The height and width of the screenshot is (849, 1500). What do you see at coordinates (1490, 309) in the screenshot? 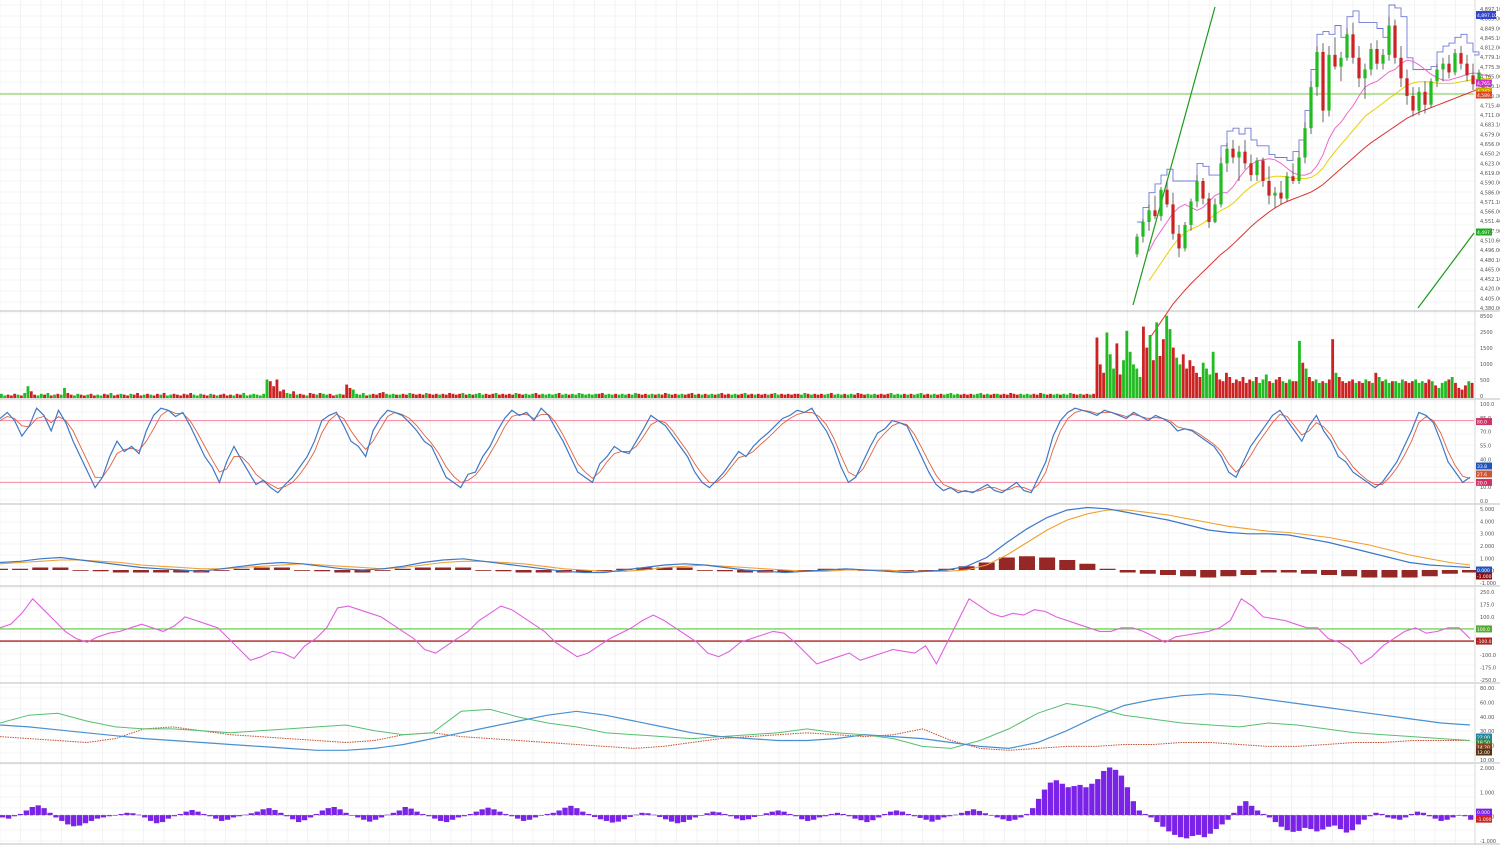
I see `axis-tick-label: 4,380.00` at bounding box center [1490, 309].